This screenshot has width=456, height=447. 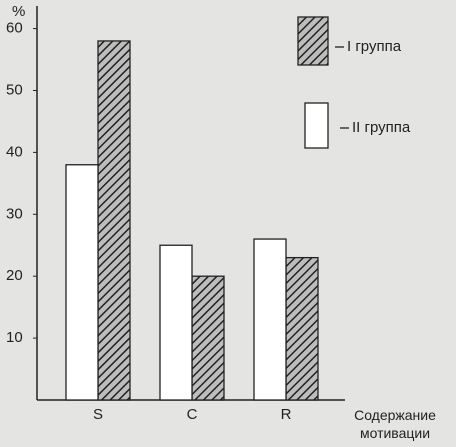 I want to click on y-tick-label: 50, so click(x=14, y=89).